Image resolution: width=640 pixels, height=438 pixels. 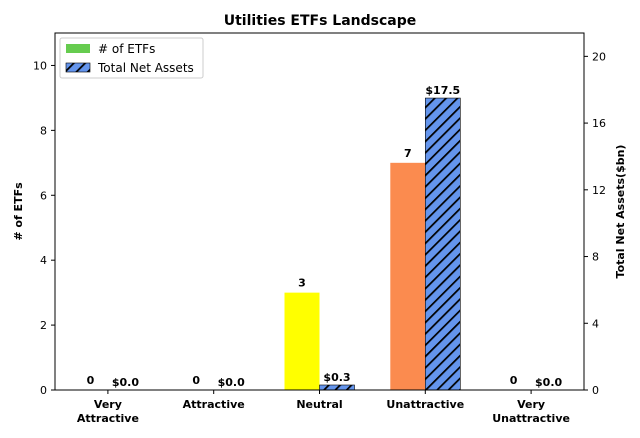 I want to click on data-label-etf-count-3: 7, so click(x=408, y=153).